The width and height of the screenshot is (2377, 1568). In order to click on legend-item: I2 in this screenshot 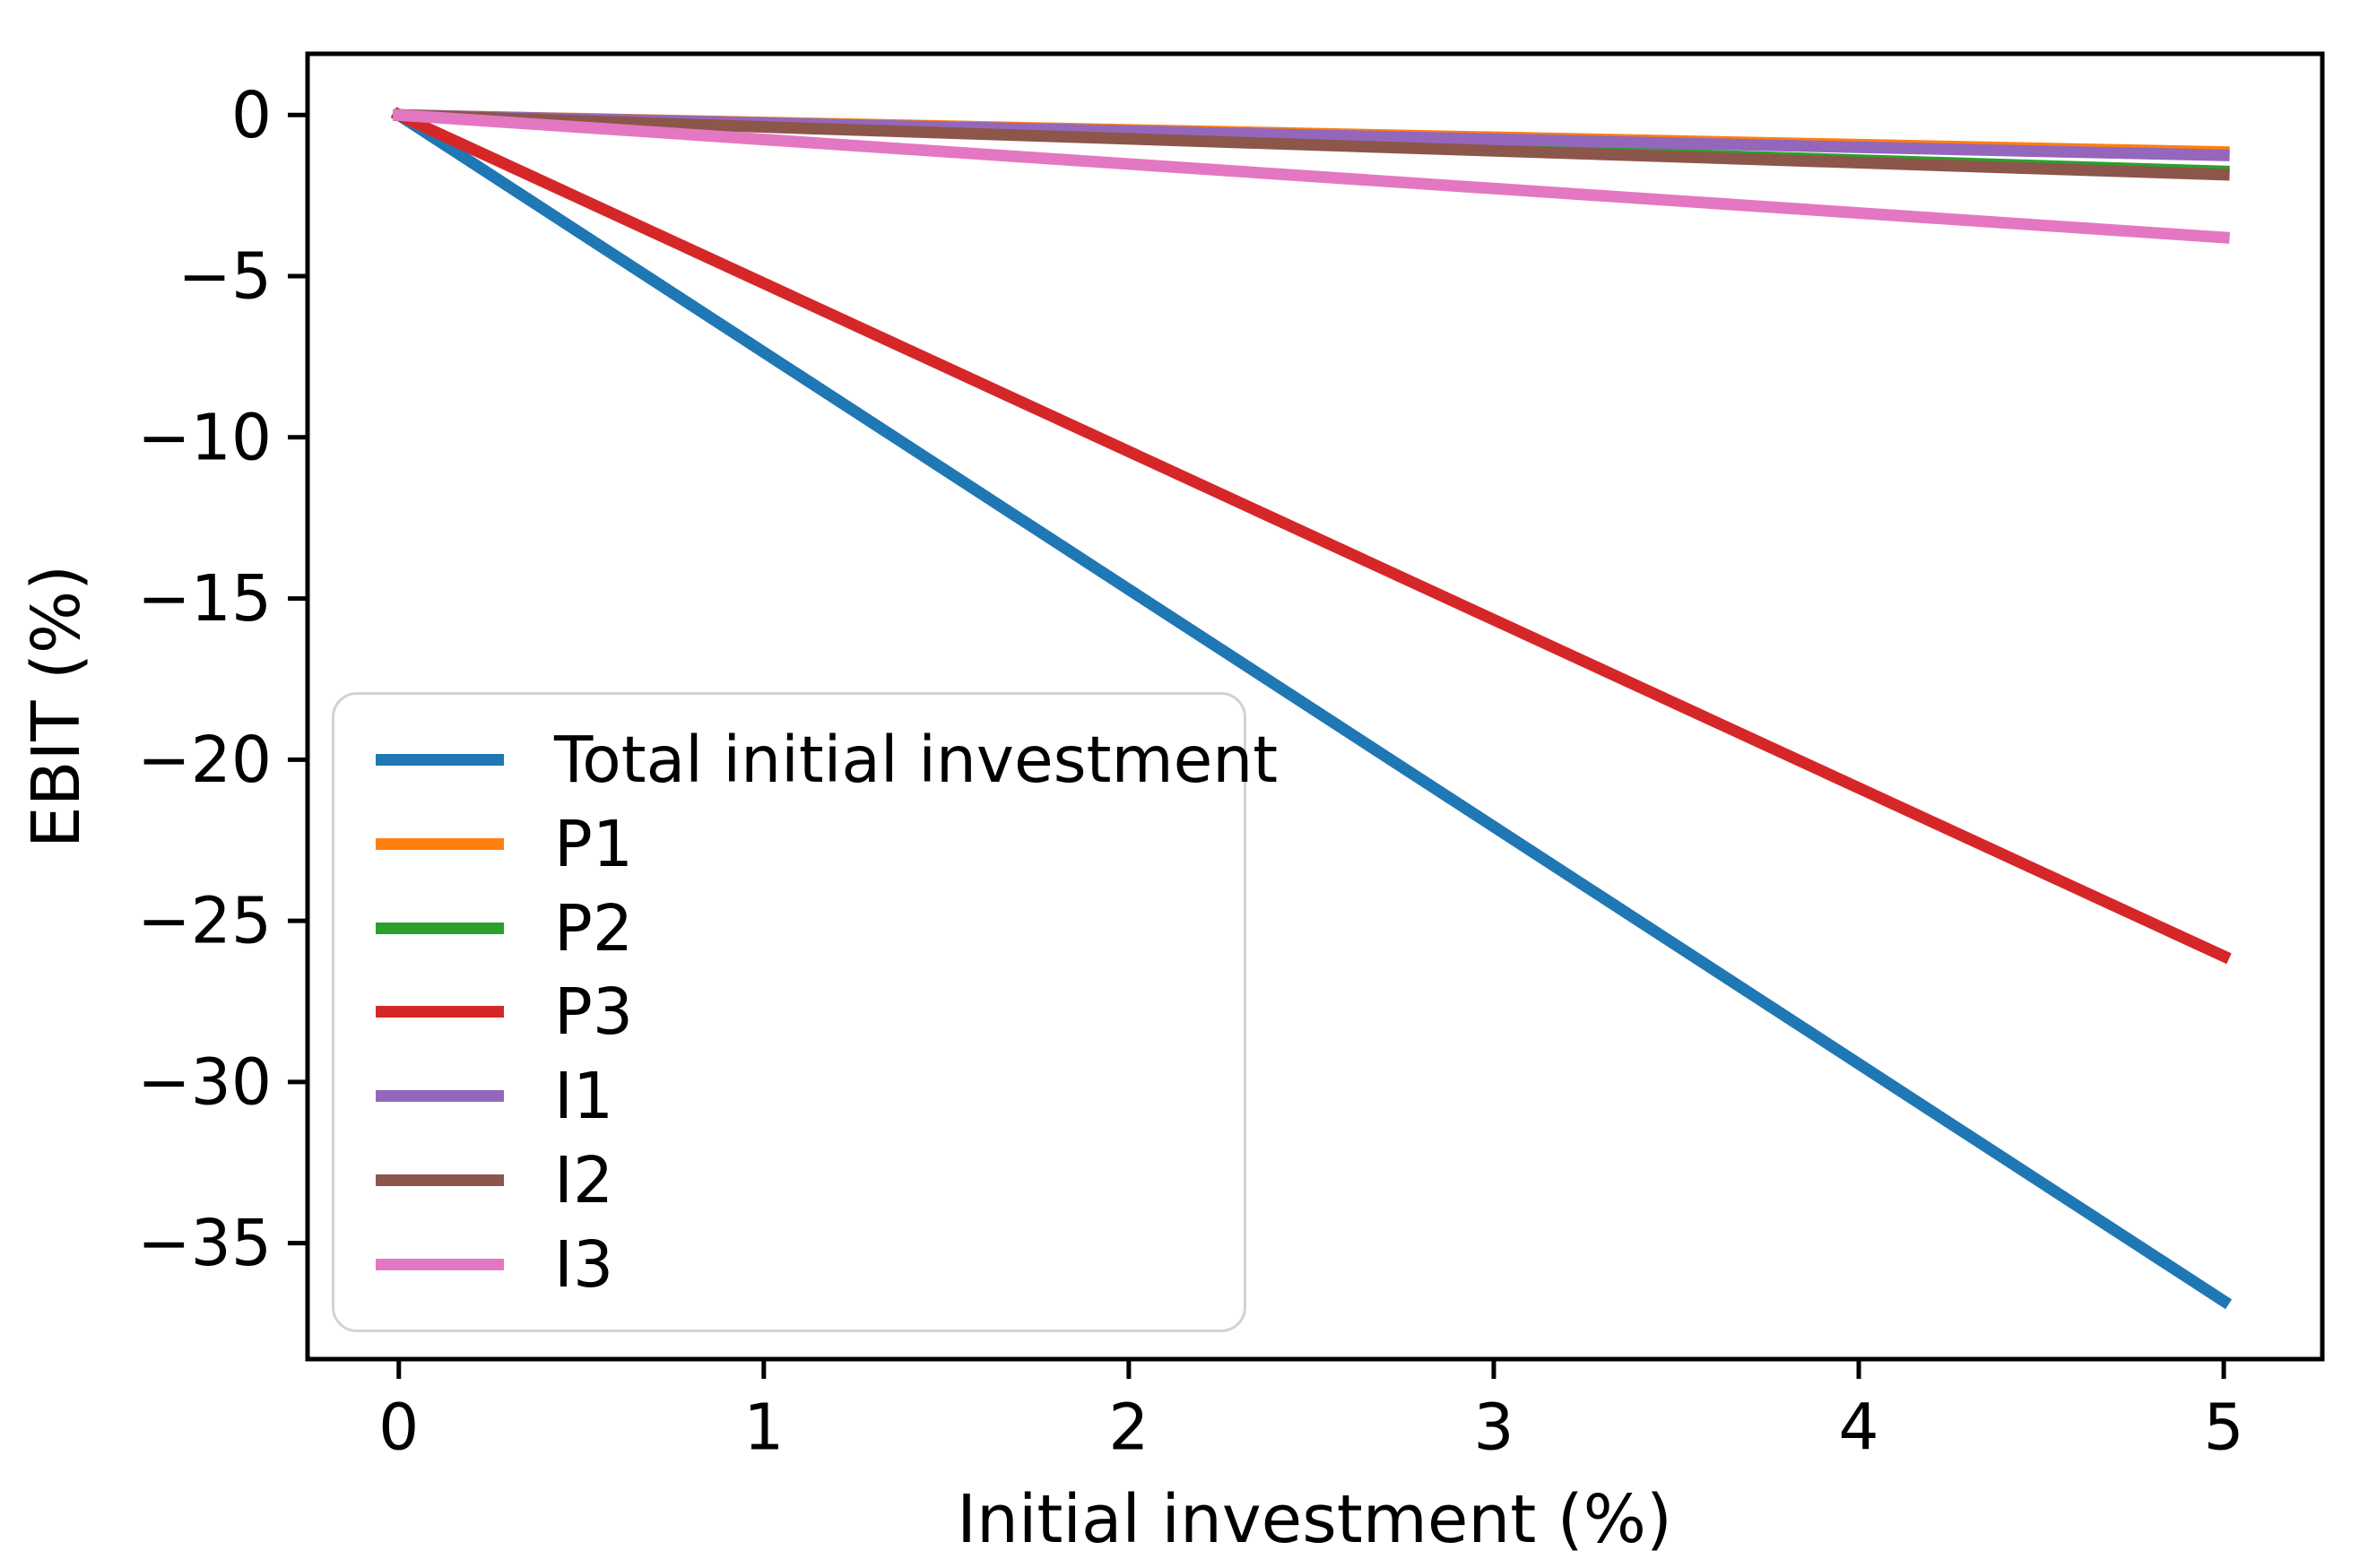, I will do `click(792, 1180)`.